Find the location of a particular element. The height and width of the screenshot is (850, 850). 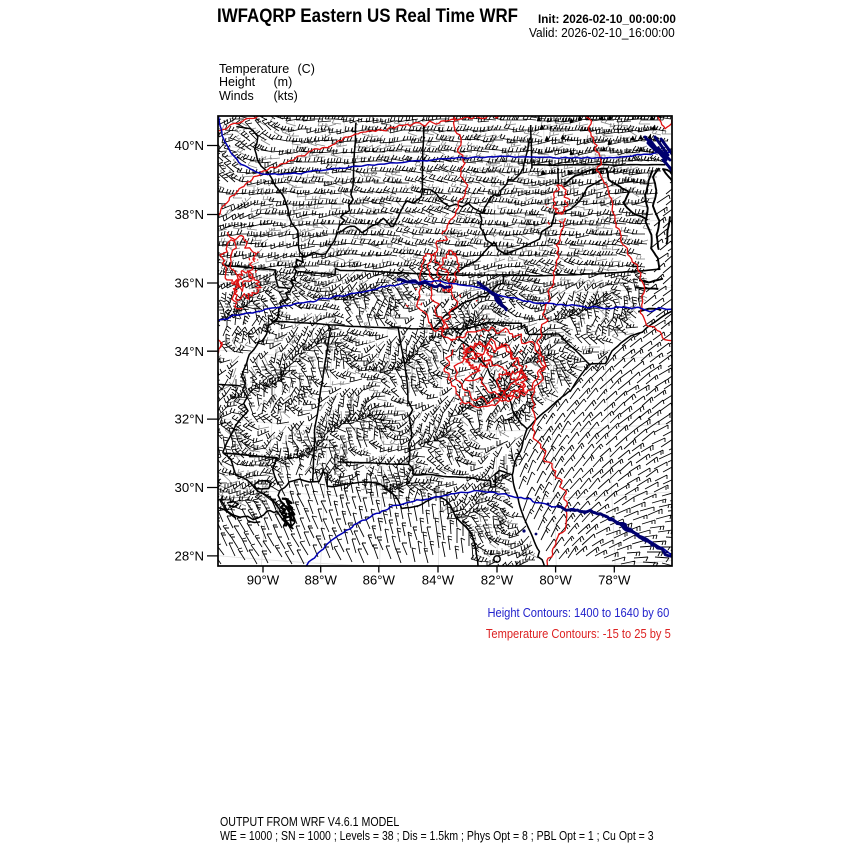

svg-text: 80°W is located at coordinates (555, 580).